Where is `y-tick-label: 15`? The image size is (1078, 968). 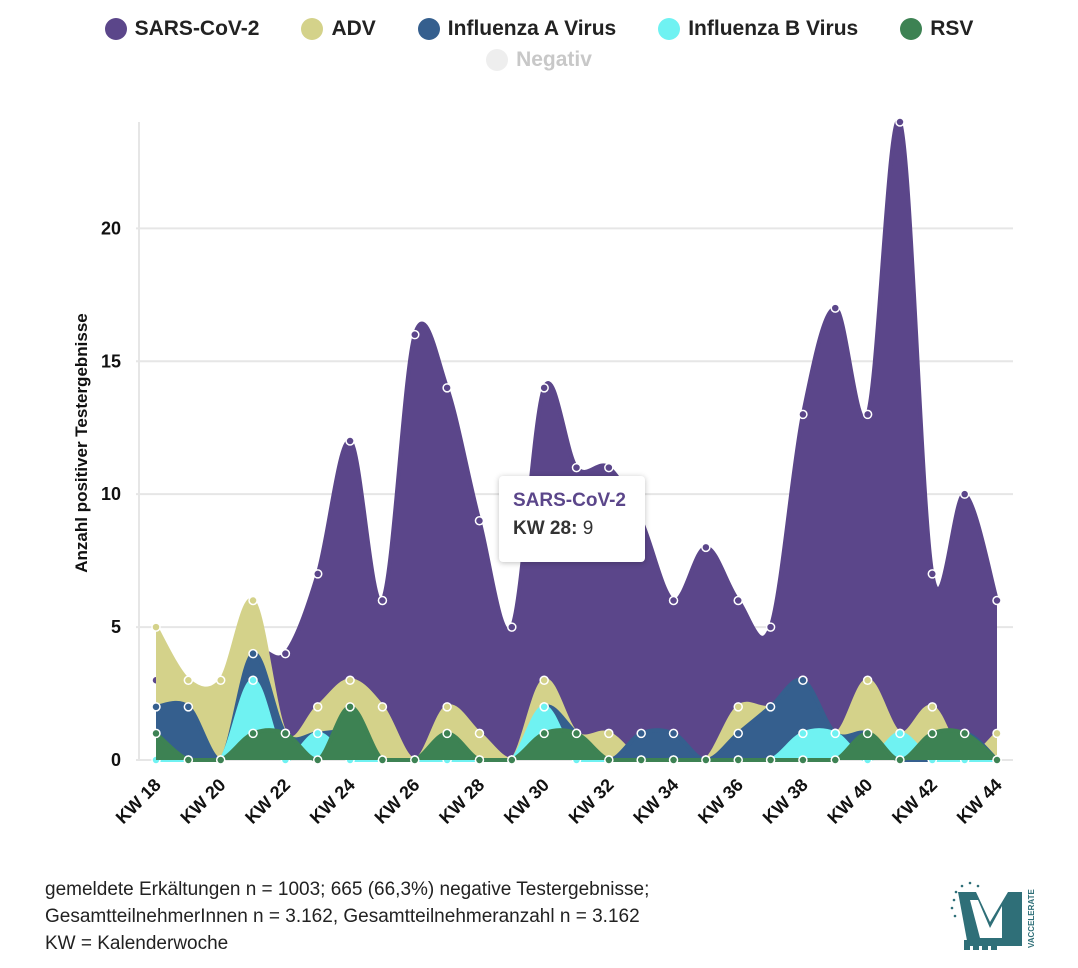 y-tick-label: 15 is located at coordinates (111, 361).